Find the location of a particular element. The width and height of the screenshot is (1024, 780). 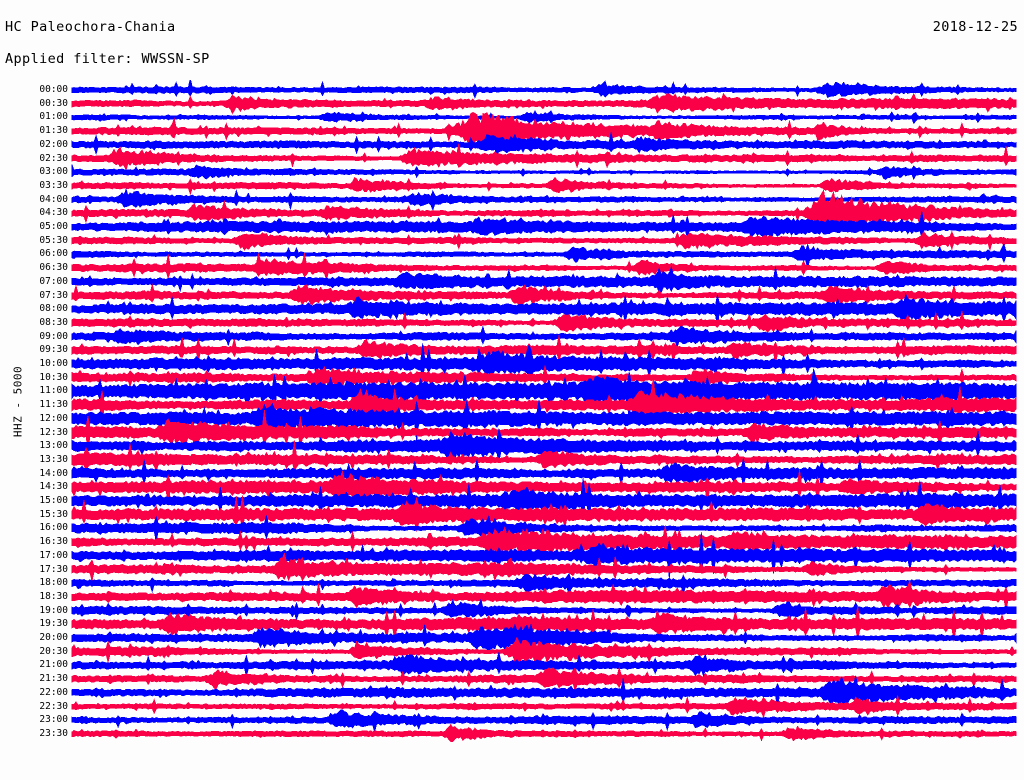

time-tick-label: 23:30 is located at coordinates (53, 733).